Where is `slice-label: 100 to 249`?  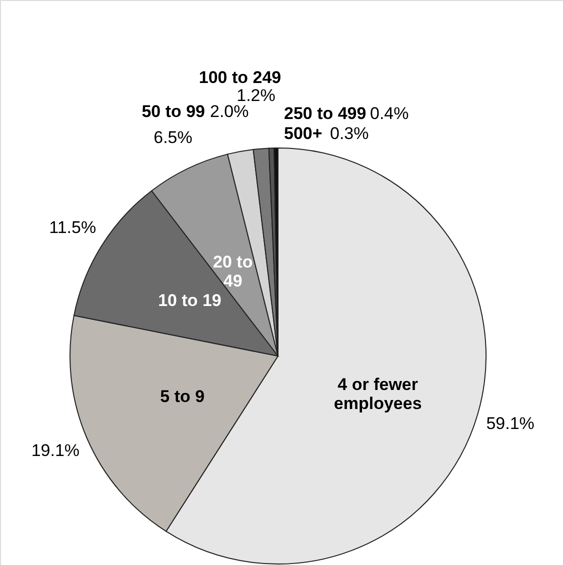
slice-label: 100 to 249 is located at coordinates (240, 77).